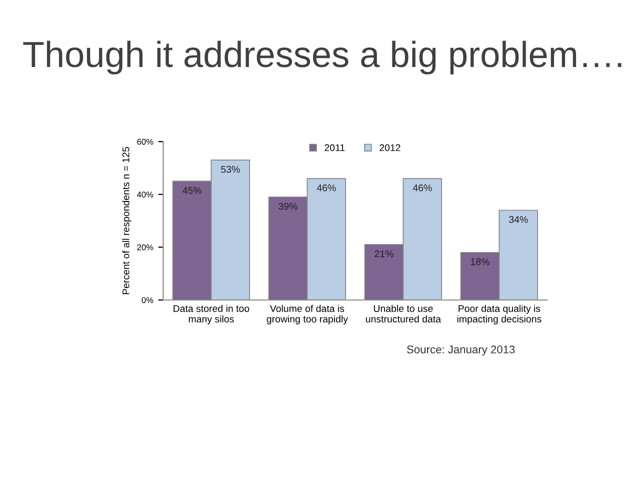  What do you see at coordinates (480, 262) in the screenshot?
I see `data-label: 18%` at bounding box center [480, 262].